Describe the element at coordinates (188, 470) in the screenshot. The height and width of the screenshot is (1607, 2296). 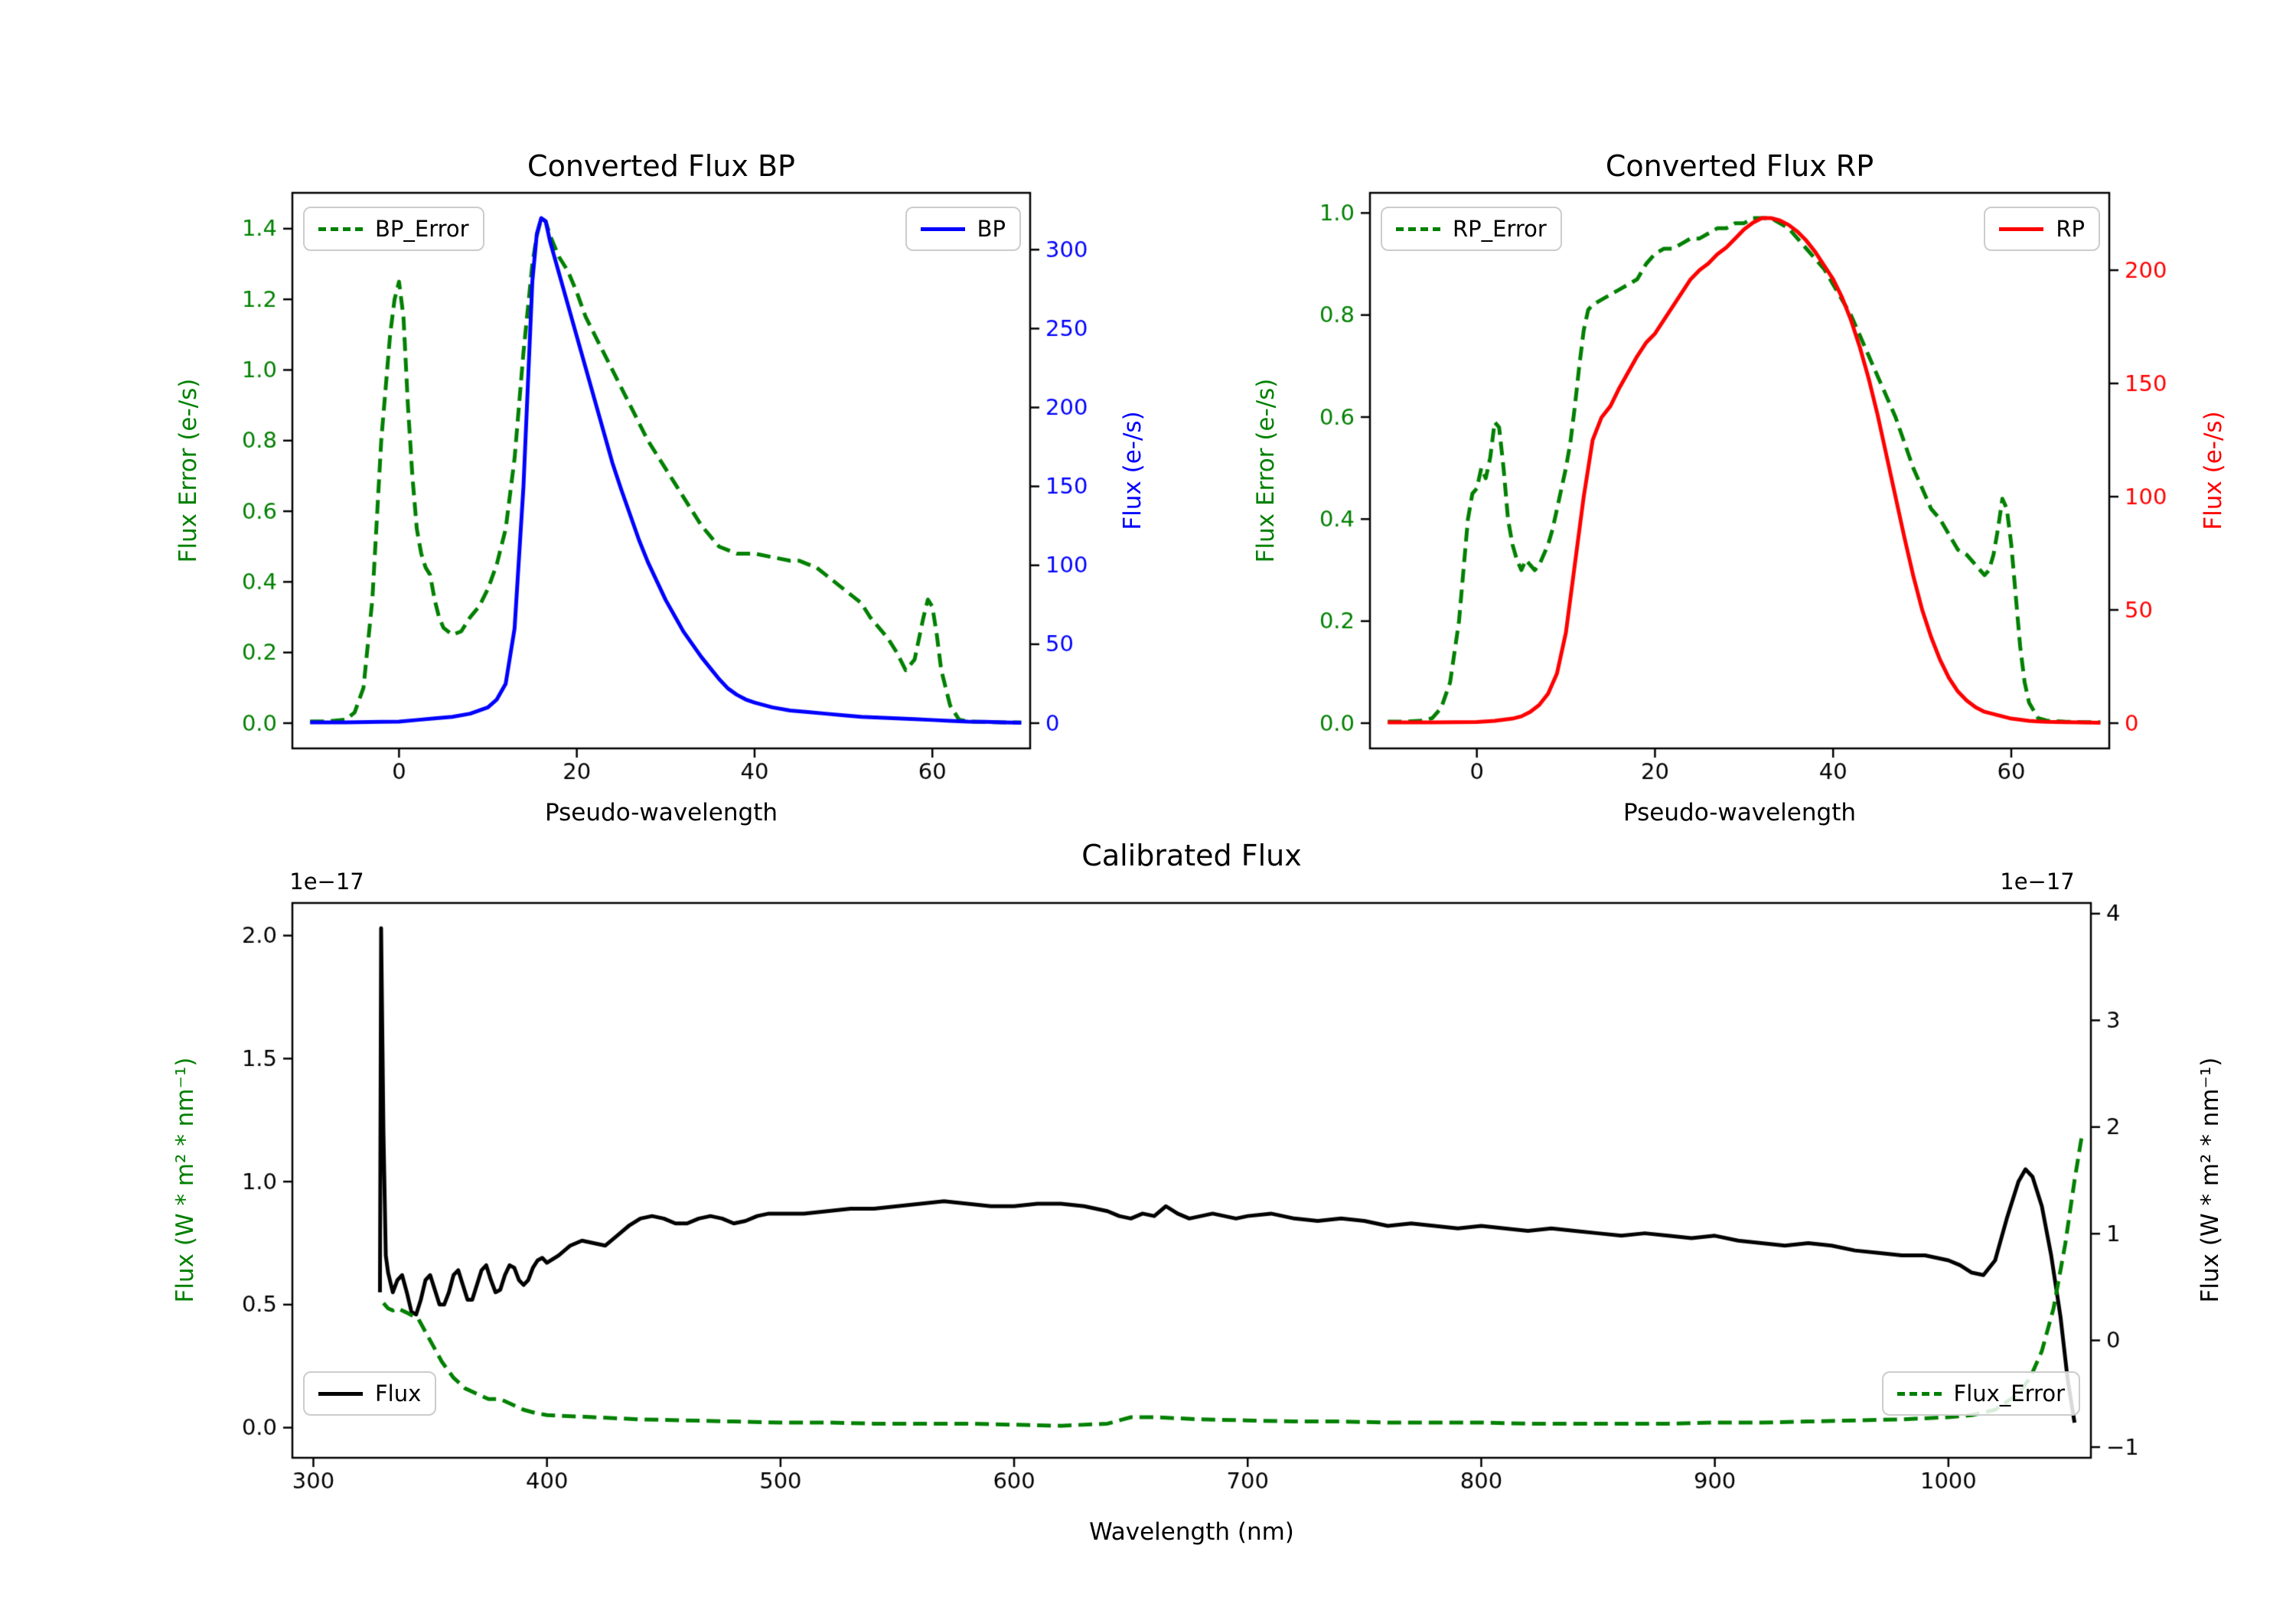
I see `bp-left-yaxis-label: Flux Error (e-/s)` at that location.